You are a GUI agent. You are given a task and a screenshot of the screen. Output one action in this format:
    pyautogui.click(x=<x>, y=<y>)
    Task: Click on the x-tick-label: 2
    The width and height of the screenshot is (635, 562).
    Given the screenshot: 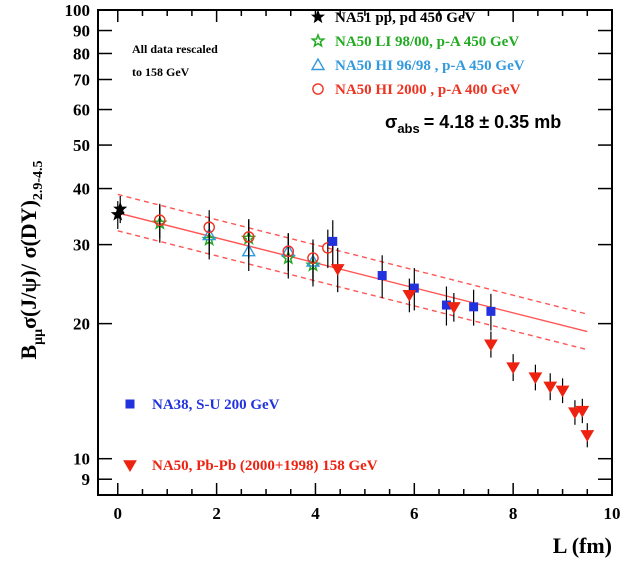 What is the action you would take?
    pyautogui.click(x=216, y=513)
    